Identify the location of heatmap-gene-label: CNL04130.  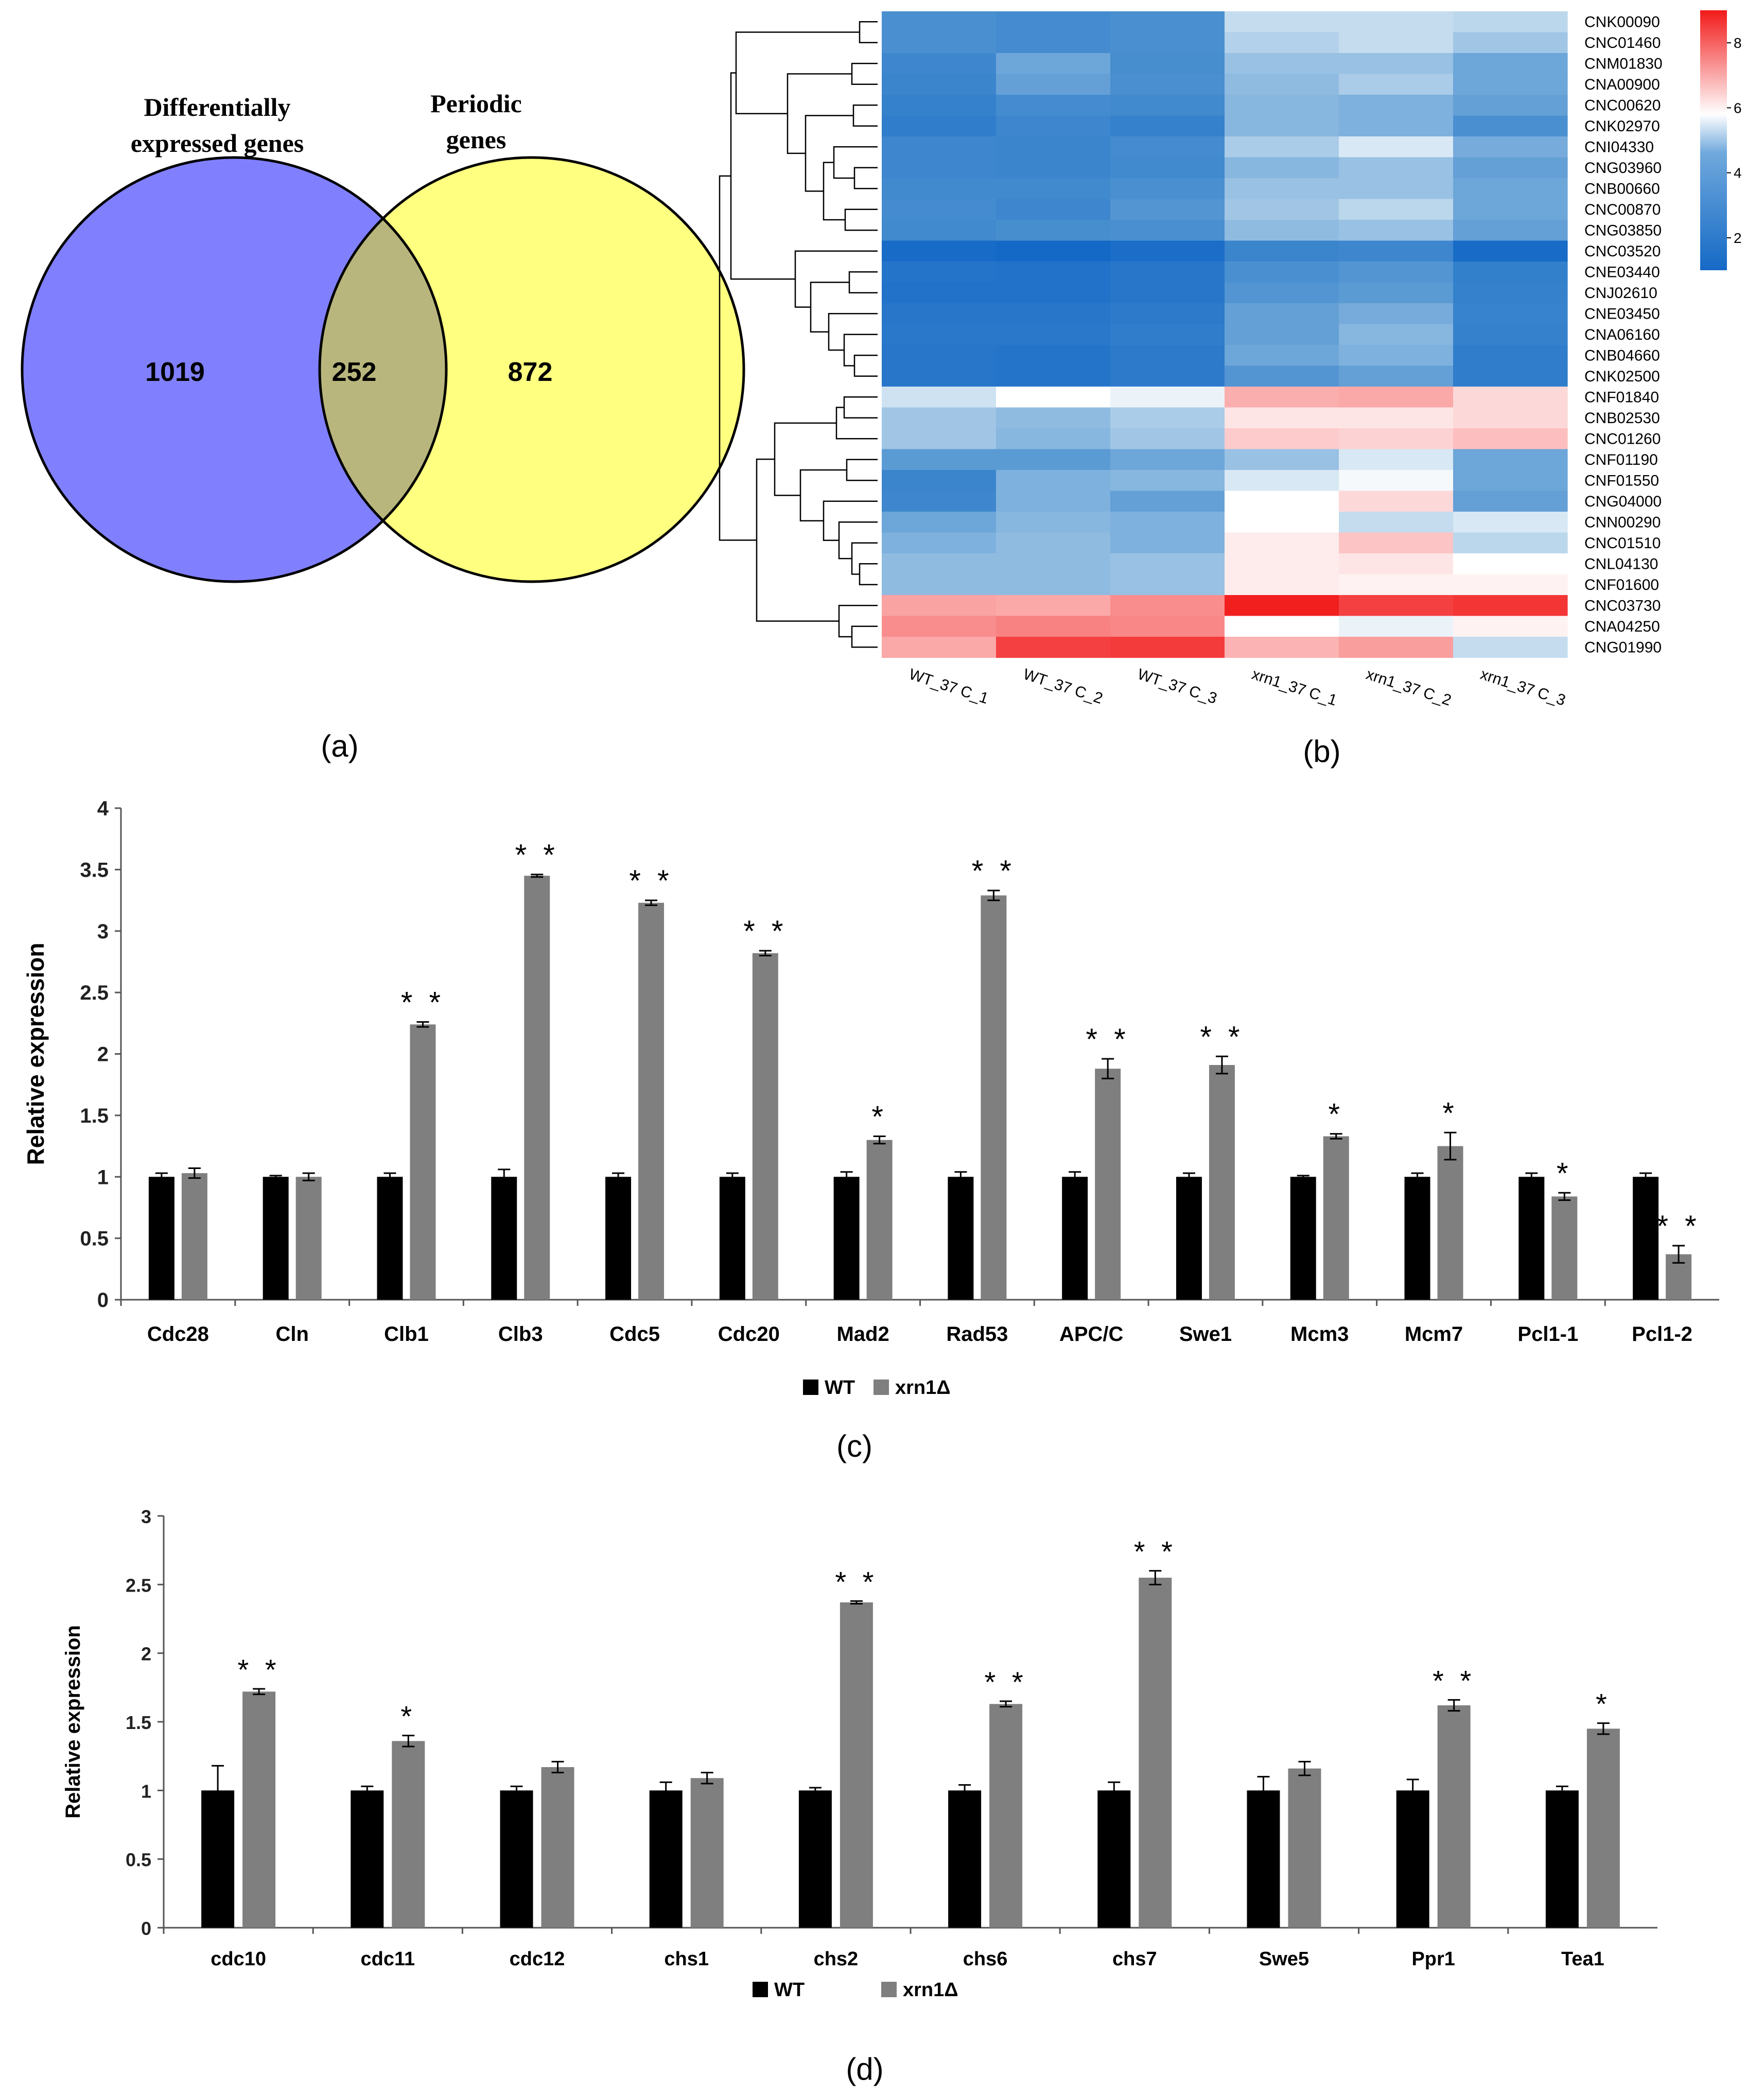
(1621, 563).